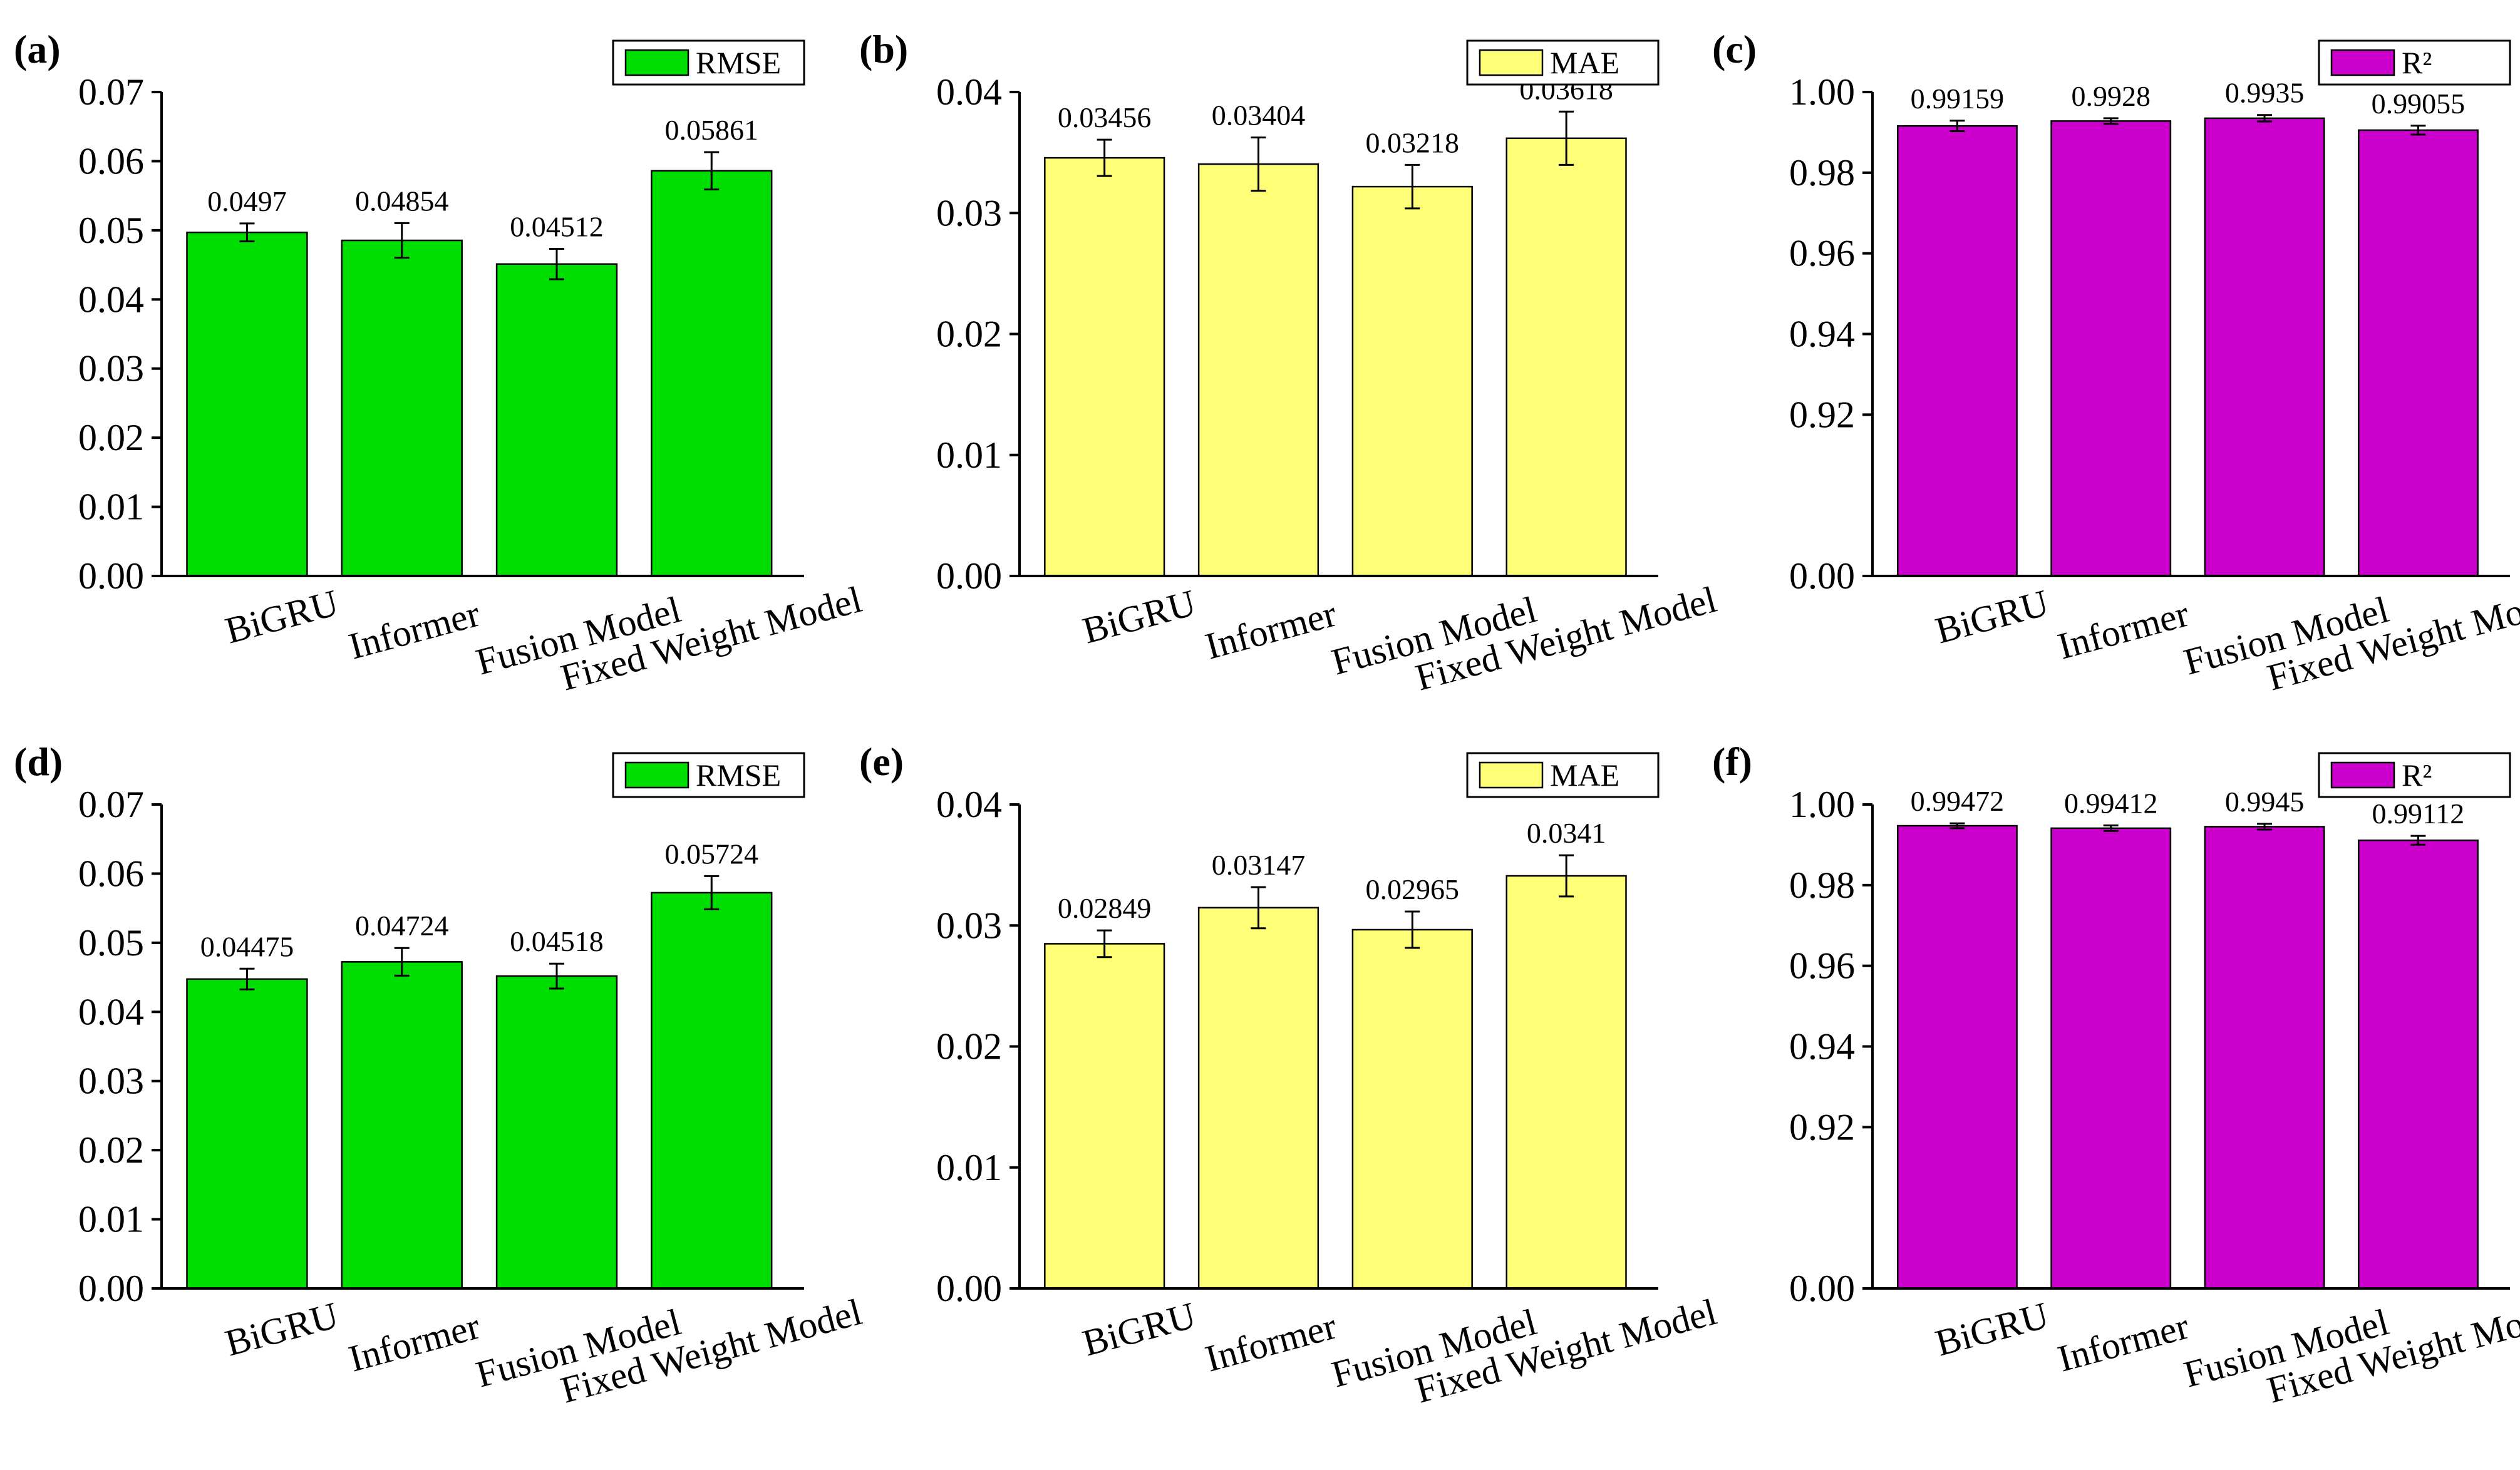 Image resolution: width=2520 pixels, height=1470 pixels. What do you see at coordinates (557, 226) in the screenshot?
I see `data-label: 0.04512` at bounding box center [557, 226].